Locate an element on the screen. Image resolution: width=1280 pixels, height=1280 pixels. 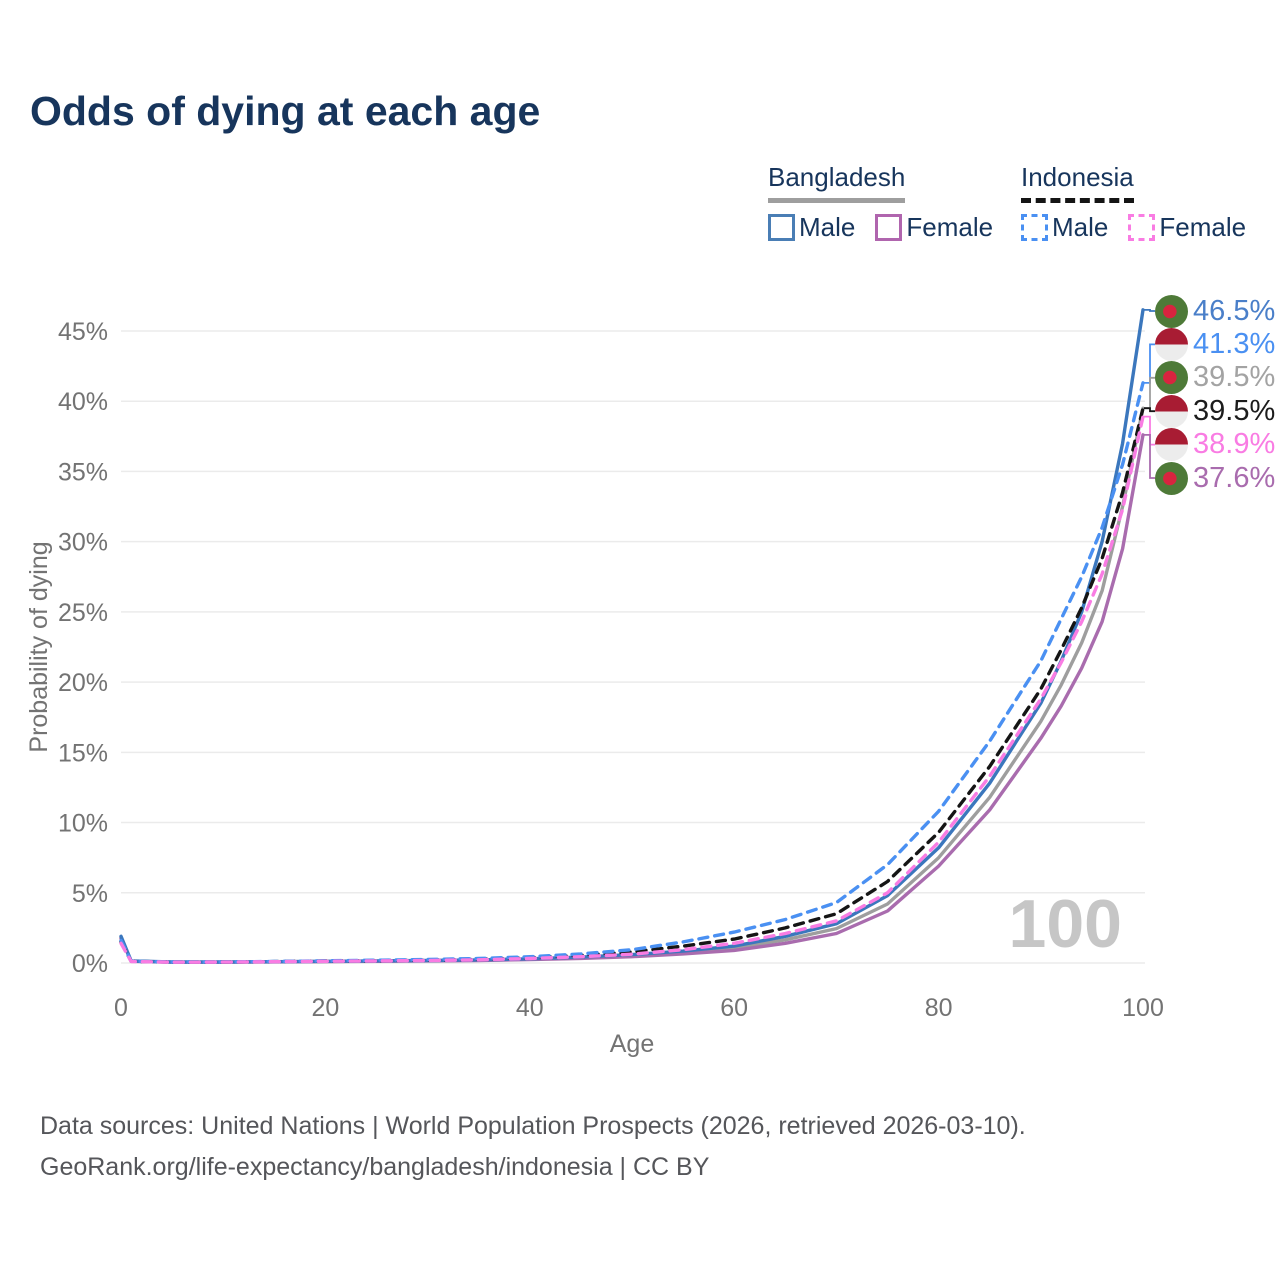
legend-group-bangladesh: Bangladesh Male Female is located at coordinates (880, 202).